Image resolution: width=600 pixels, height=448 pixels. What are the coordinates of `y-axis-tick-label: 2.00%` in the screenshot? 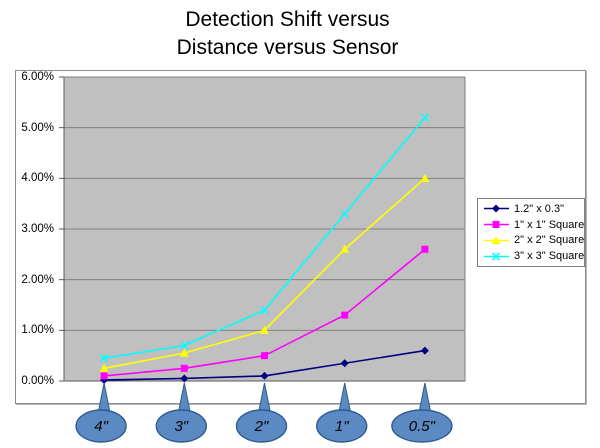 It's located at (37, 279).